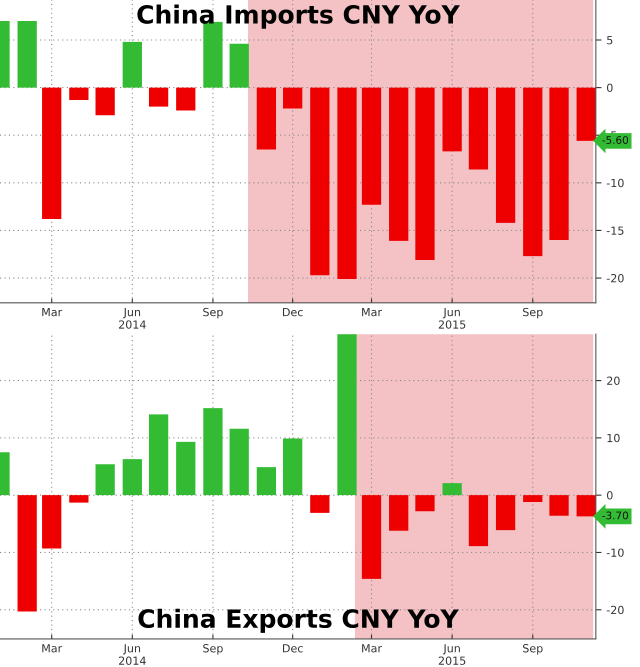 The image size is (640, 667). I want to click on chart-title: China Imports CNY YoY, so click(298, 16).